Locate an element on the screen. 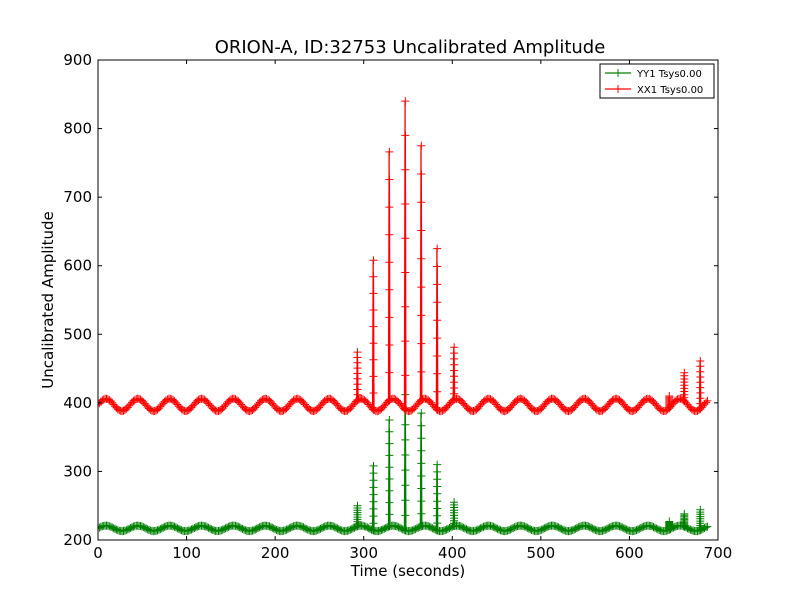  legend-label-yy1: YY1 Tsys0.00 is located at coordinates (669, 74).